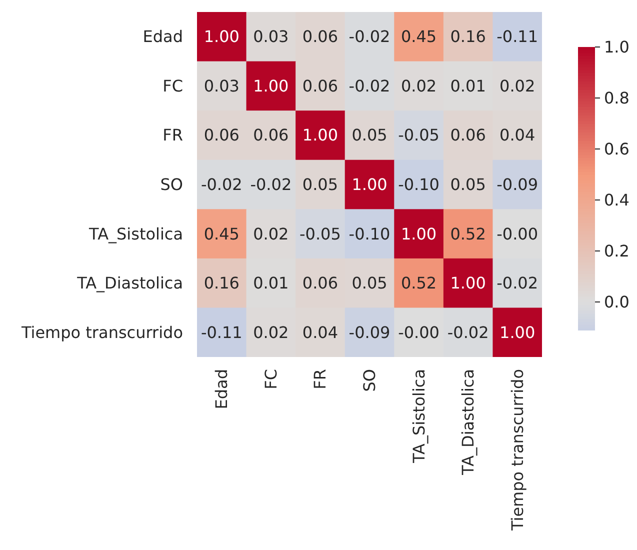  I want to click on color-bar-label: 0.4, so click(617, 200).